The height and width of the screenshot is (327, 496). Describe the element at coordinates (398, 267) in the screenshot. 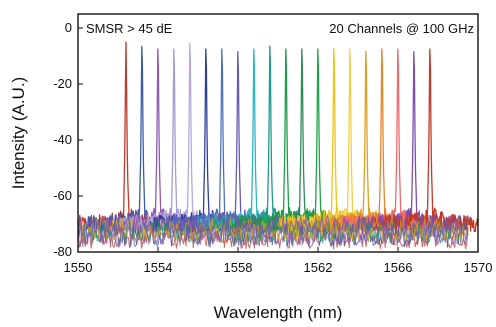

I see `x-tick-label: 1566` at that location.